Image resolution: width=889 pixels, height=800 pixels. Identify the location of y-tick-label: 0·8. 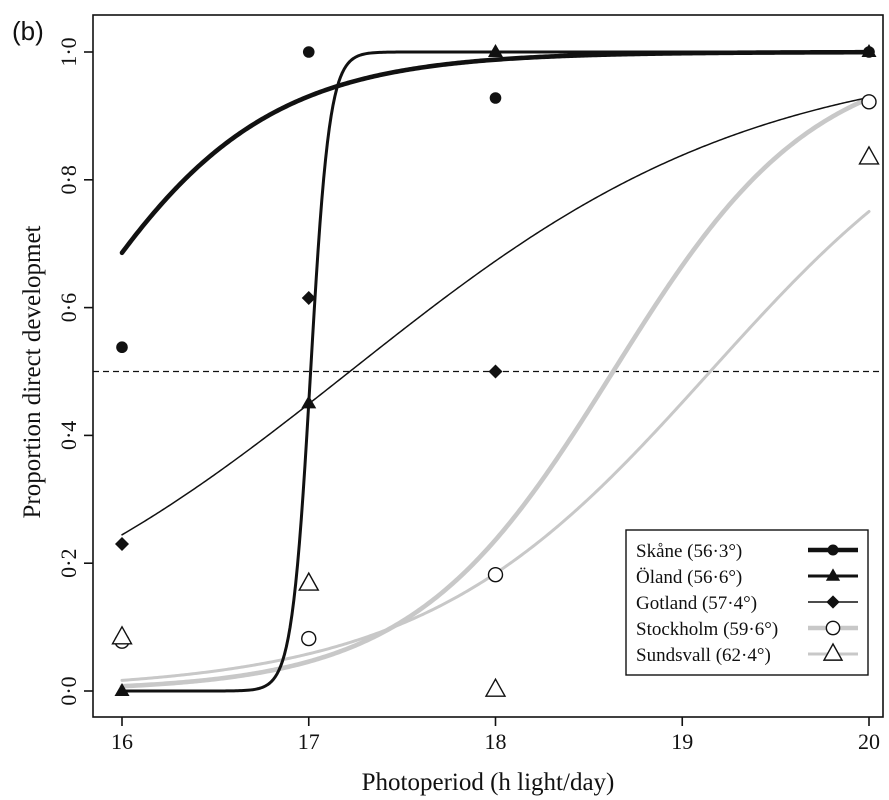
(68, 179).